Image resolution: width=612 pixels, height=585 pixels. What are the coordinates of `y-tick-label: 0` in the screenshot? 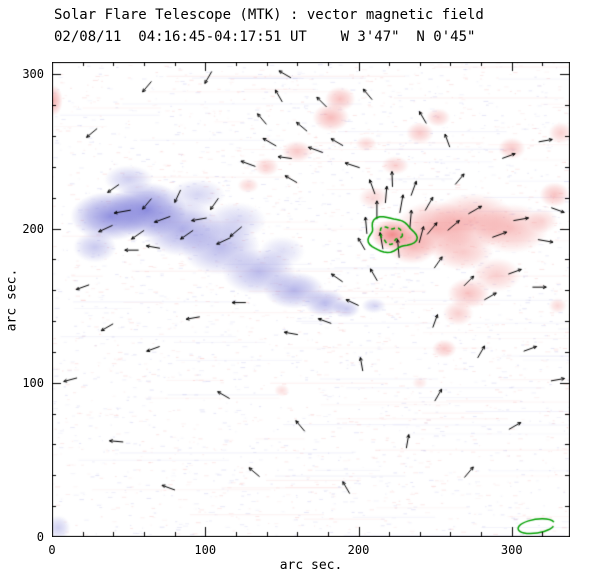 It's located at (40, 537).